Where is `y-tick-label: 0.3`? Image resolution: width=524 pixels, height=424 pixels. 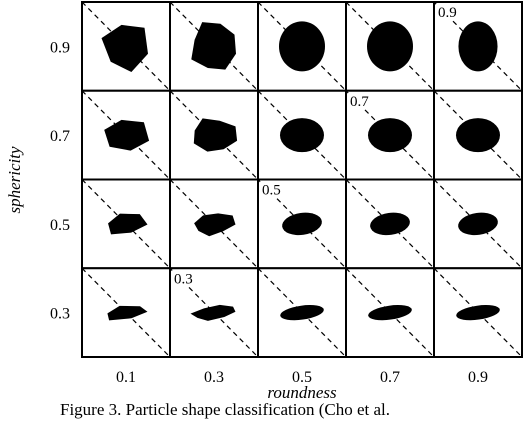 y-tick-label: 0.3 is located at coordinates (60, 314).